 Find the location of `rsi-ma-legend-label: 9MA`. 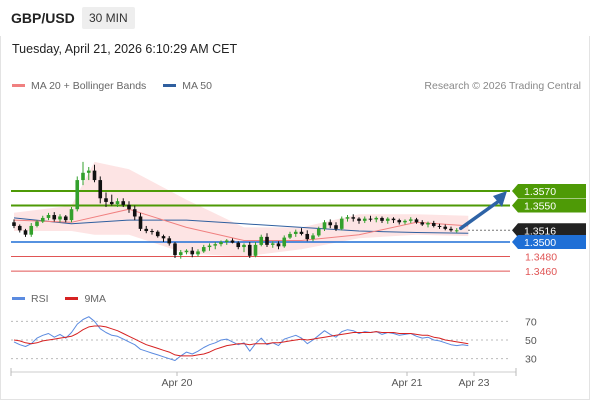

rsi-ma-legend-label: 9MA is located at coordinates (95, 299).